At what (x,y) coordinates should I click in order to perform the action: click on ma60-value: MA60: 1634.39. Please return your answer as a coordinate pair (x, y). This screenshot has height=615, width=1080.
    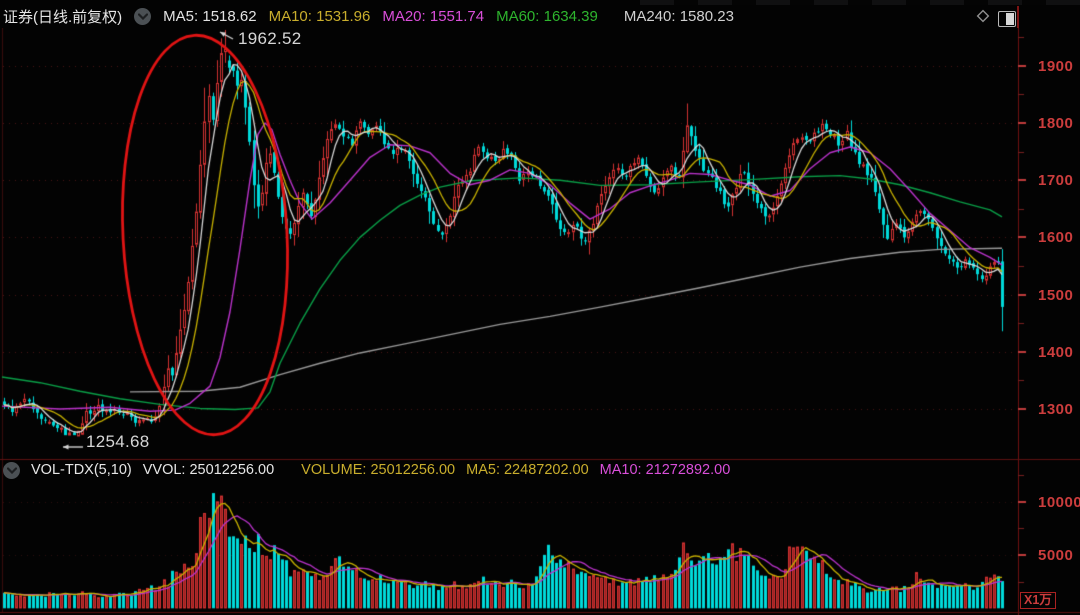
    Looking at the image, I should click on (547, 16).